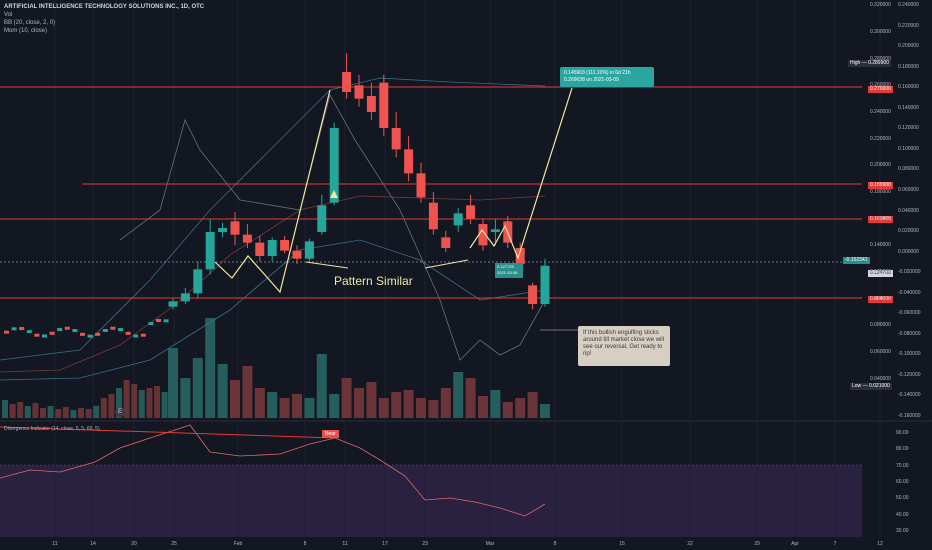 This screenshot has width=932, height=550. Describe the element at coordinates (909, 313) in the screenshot. I see `momentum-tick: -0.060000` at that location.